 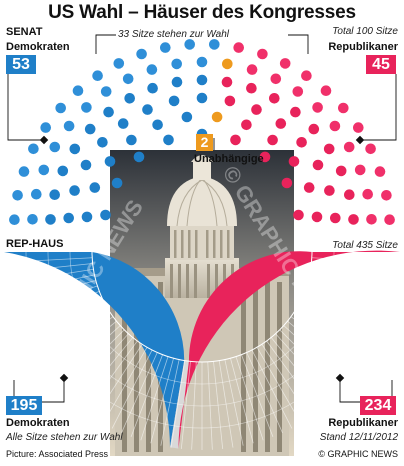 I want to click on house-rep-label: Republikaner, so click(x=363, y=423).